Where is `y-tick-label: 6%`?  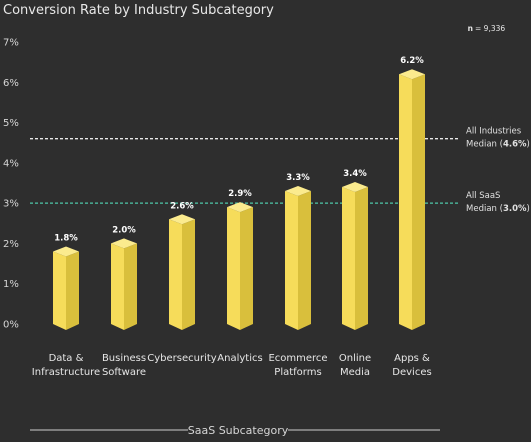
y-tick-label: 6% is located at coordinates (11, 83).